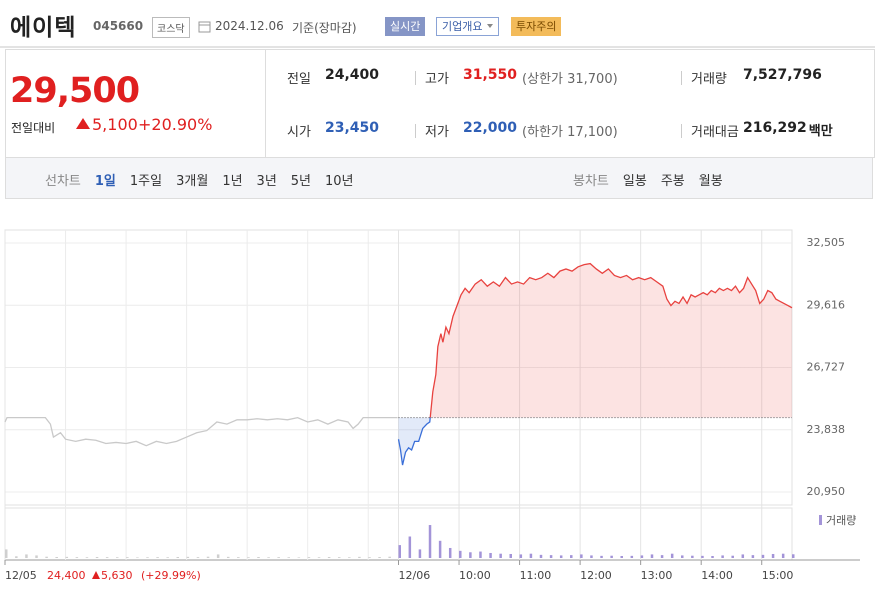 Image resolution: width=875 pixels, height=592 pixels. What do you see at coordinates (634, 181) in the screenshot?
I see `tab: 일봉` at bounding box center [634, 181].